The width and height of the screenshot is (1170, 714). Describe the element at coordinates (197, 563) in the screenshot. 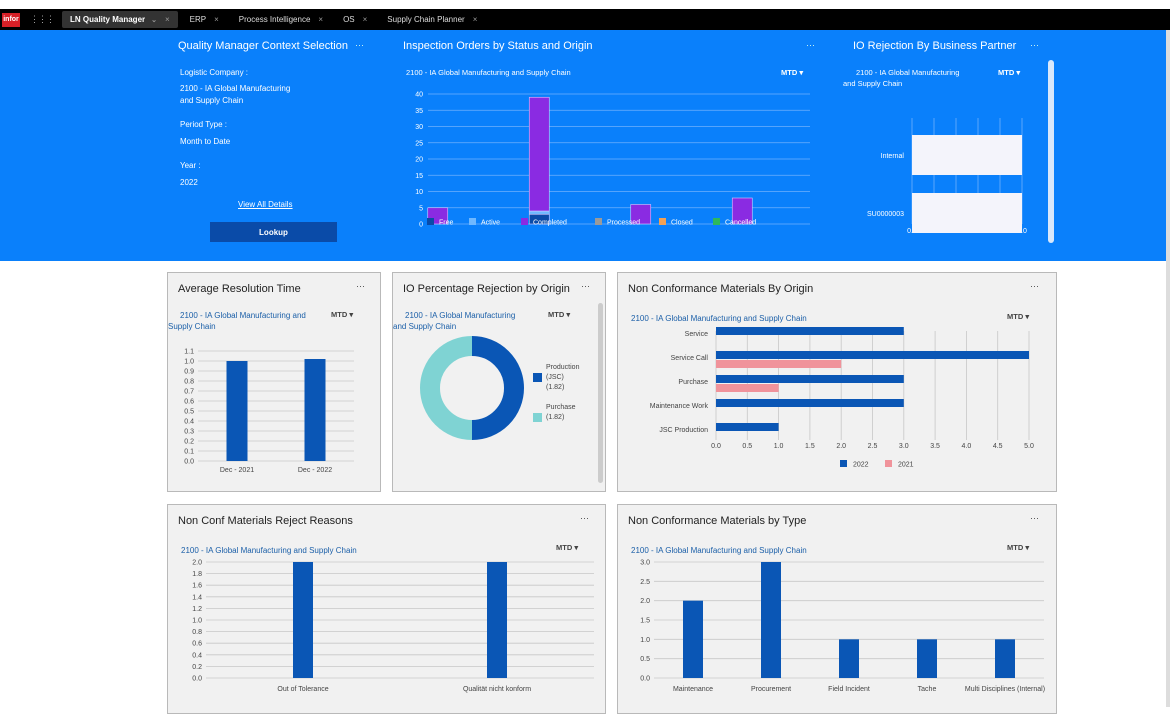

I see `y-tick-label: 2.0` at that location.